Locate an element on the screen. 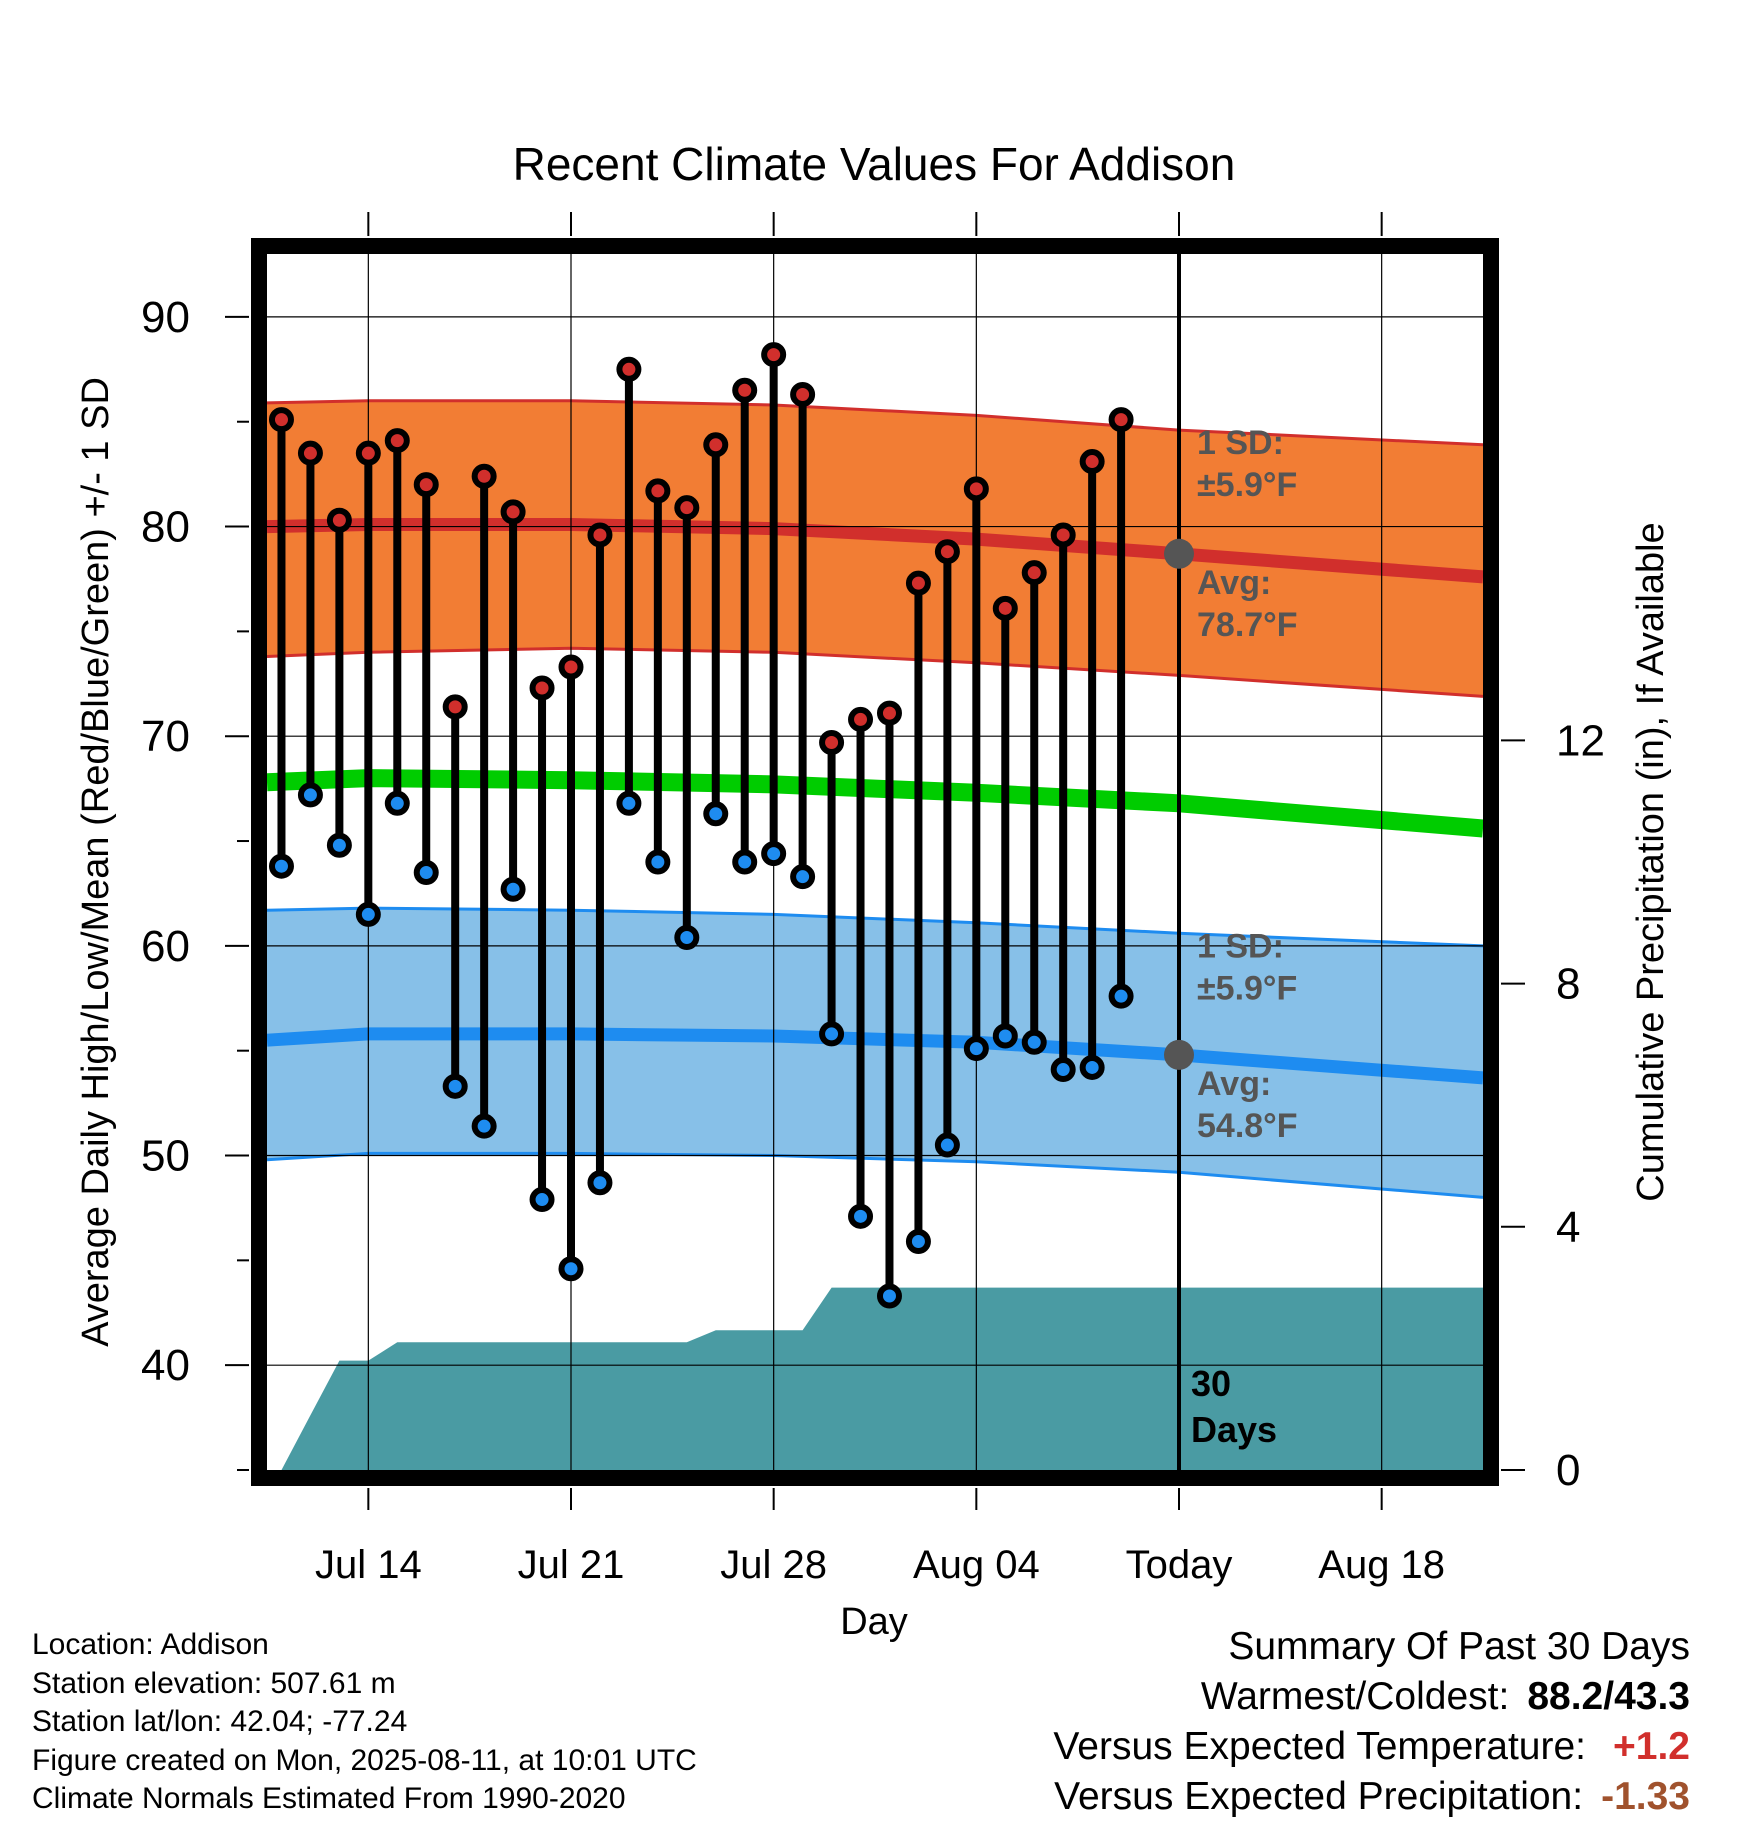 The height and width of the screenshot is (1828, 1748). x-tick-label: Aug 04 is located at coordinates (976, 1565).